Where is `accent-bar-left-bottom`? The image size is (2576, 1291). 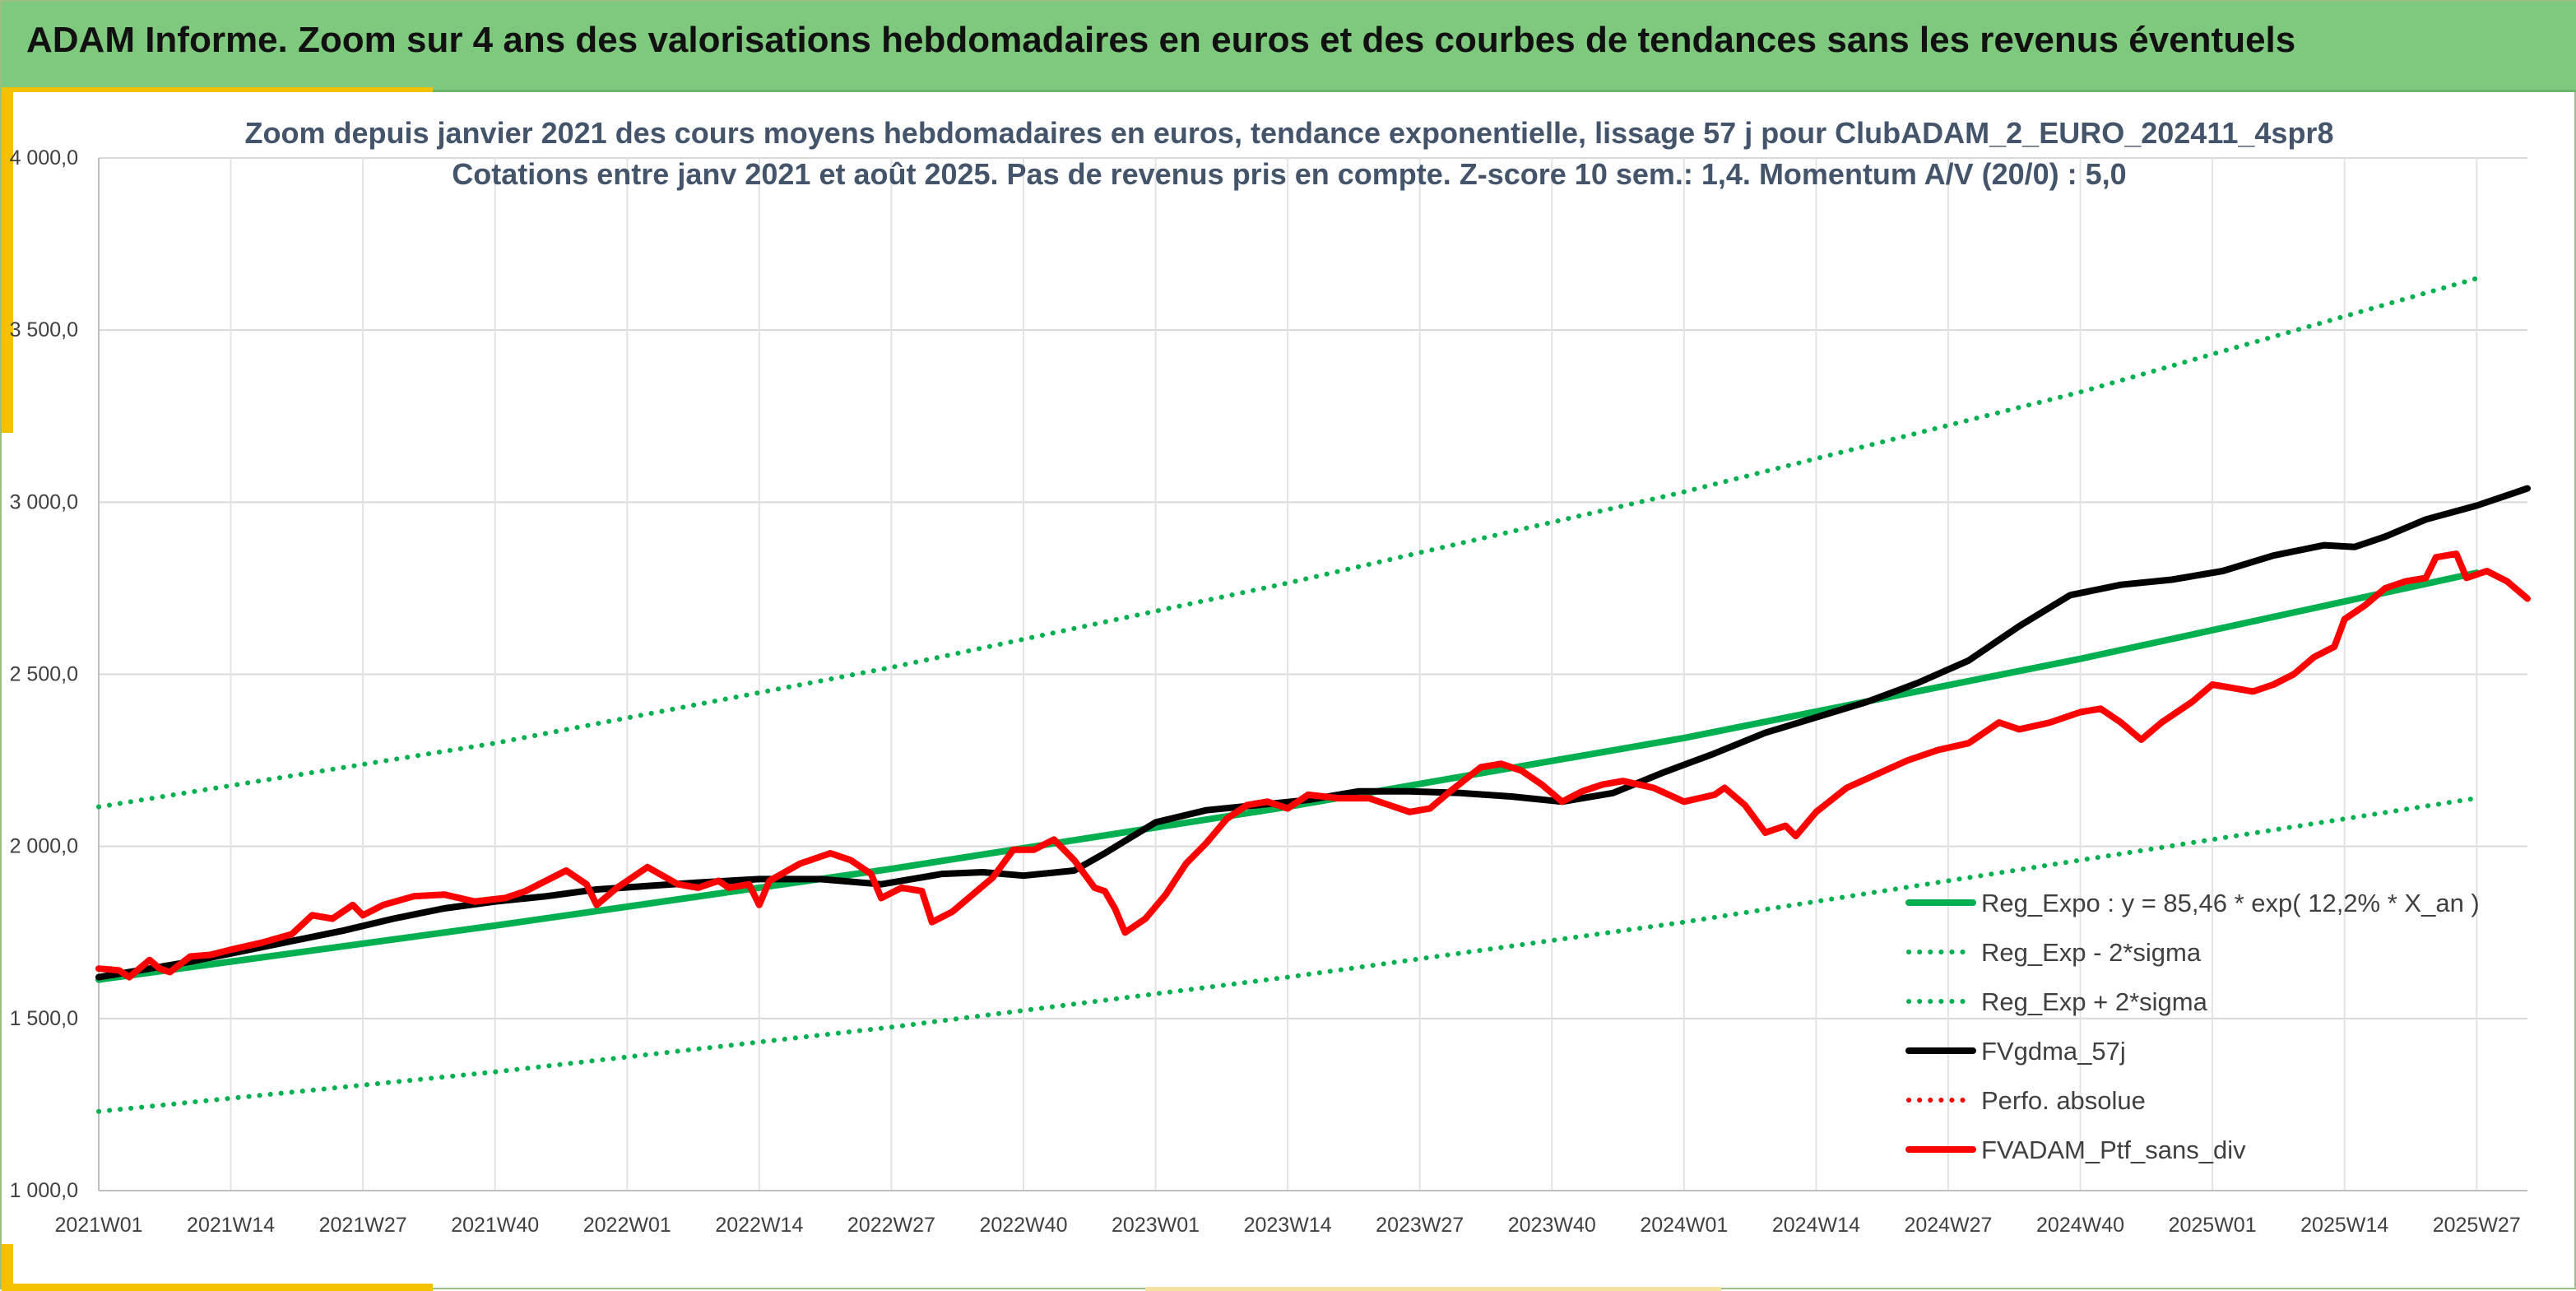
accent-bar-left-bottom is located at coordinates (7, 1267).